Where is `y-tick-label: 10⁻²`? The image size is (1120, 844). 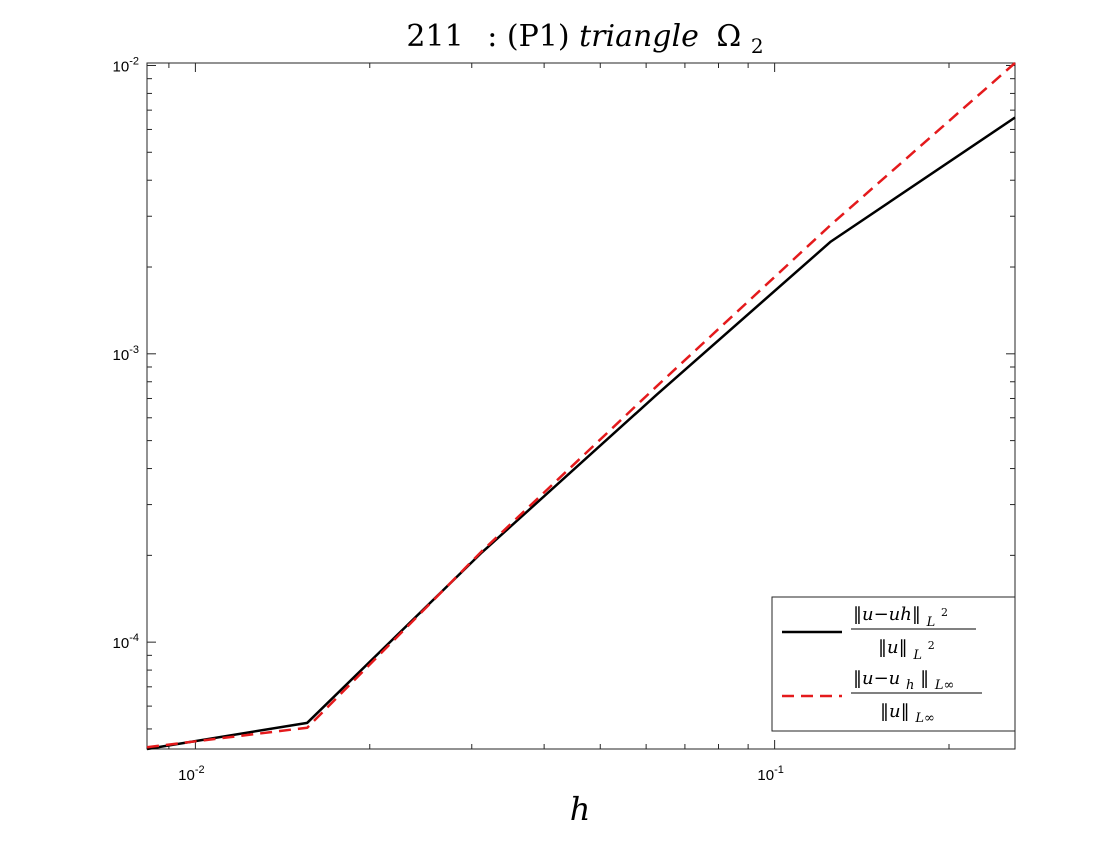 y-tick-label: 10⁻² is located at coordinates (126, 65).